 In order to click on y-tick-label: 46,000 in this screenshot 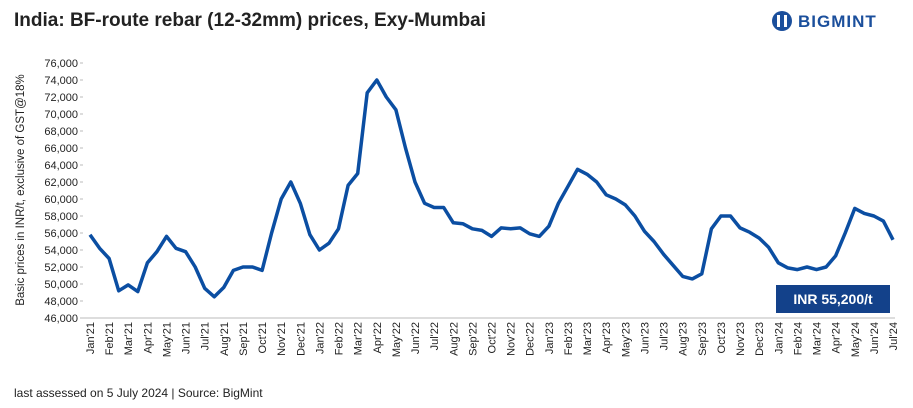, I will do `click(61, 319)`.